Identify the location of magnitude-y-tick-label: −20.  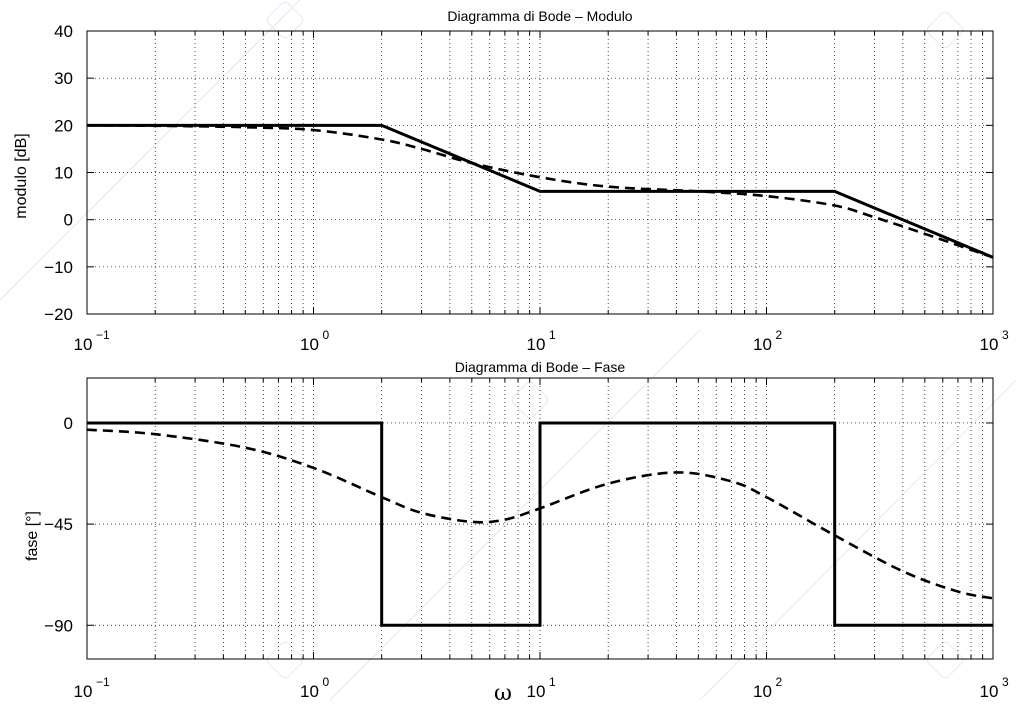
(58, 314).